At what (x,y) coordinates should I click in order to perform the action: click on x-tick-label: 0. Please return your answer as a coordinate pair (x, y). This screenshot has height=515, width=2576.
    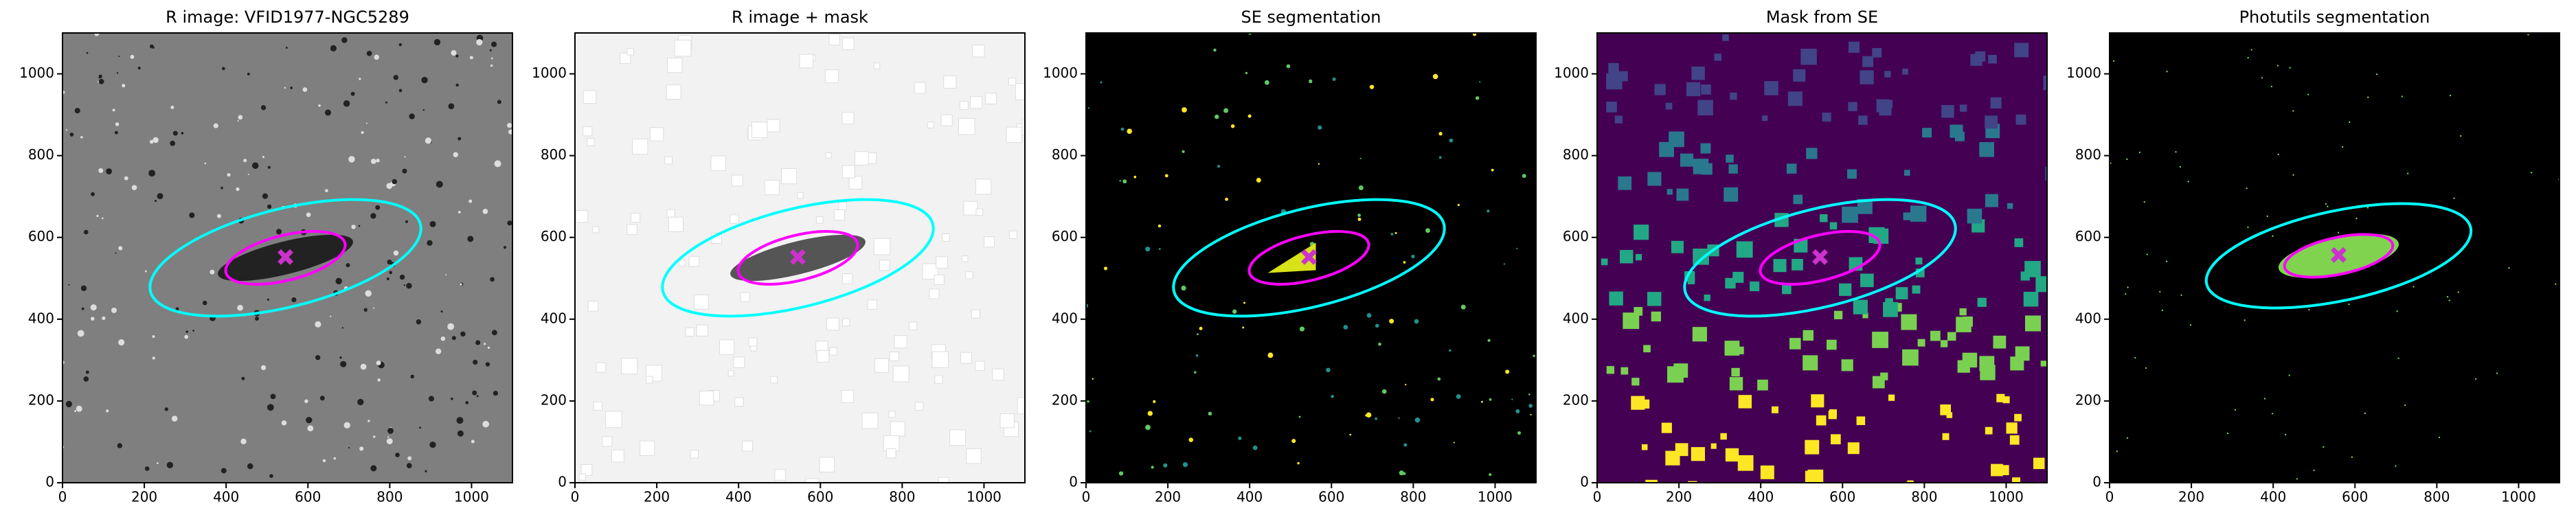
    Looking at the image, I should click on (62, 497).